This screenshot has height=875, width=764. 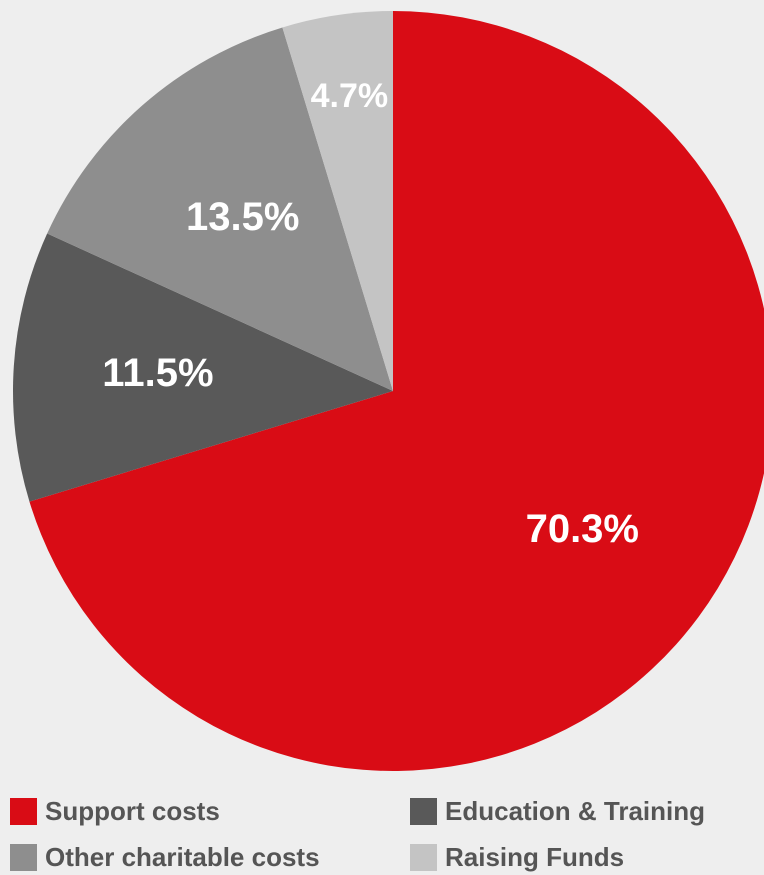 What do you see at coordinates (242, 217) in the screenshot?
I see `slice-data-label: 13.5%` at bounding box center [242, 217].